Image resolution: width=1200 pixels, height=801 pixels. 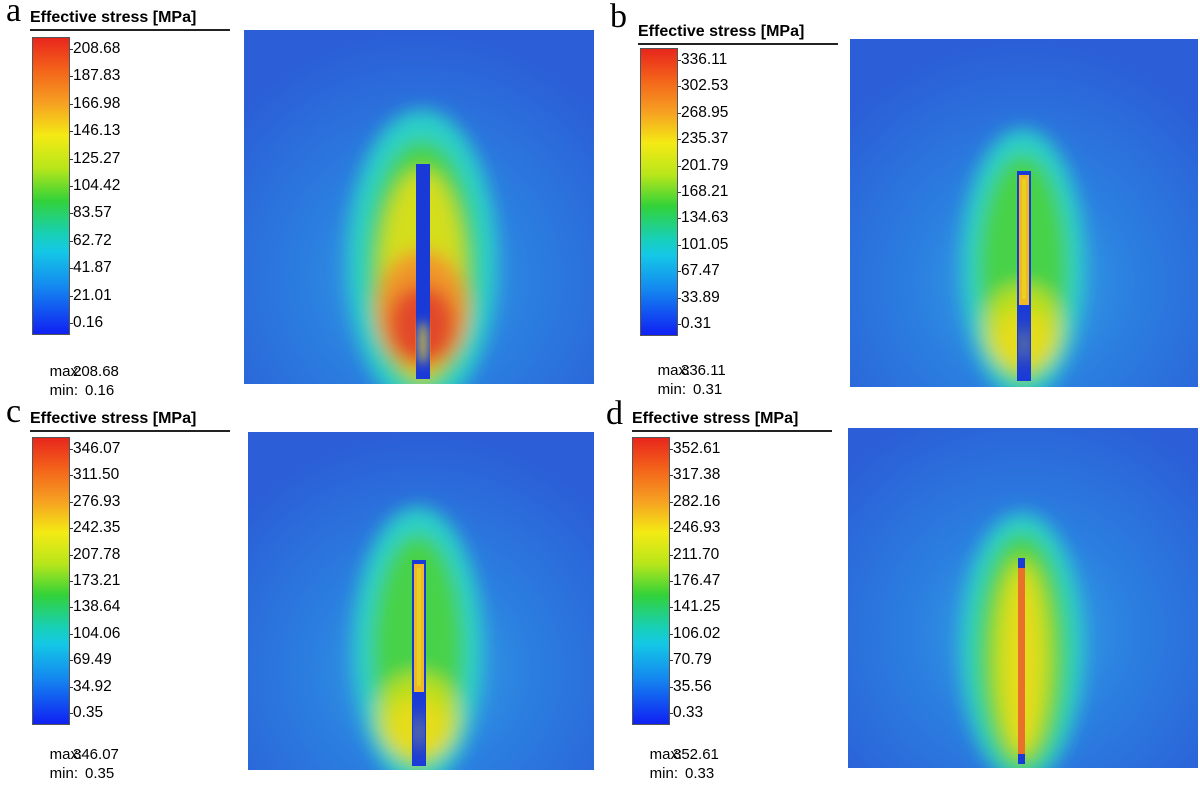 I want to click on tick-label: 166.98, so click(x=95, y=103).